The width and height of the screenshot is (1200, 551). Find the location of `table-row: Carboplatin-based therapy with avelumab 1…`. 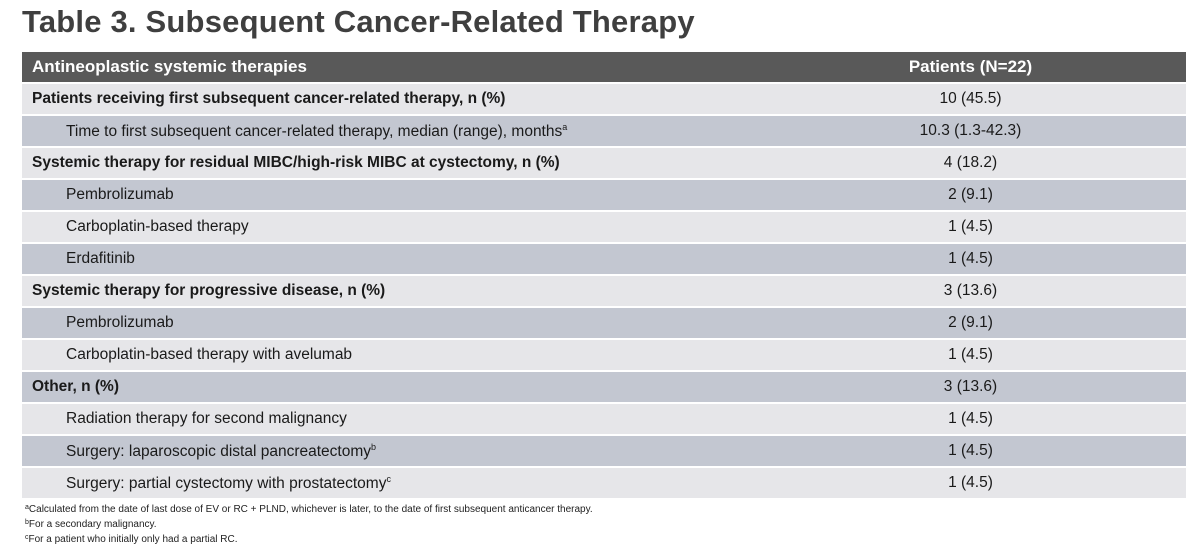

table-row: Carboplatin-based therapy with avelumab 1… is located at coordinates (604, 355).